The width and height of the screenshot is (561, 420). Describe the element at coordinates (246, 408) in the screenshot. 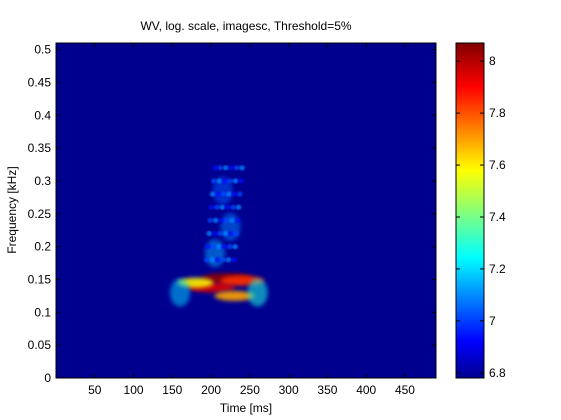

I see `x-axis-label: Time [ms]` at that location.